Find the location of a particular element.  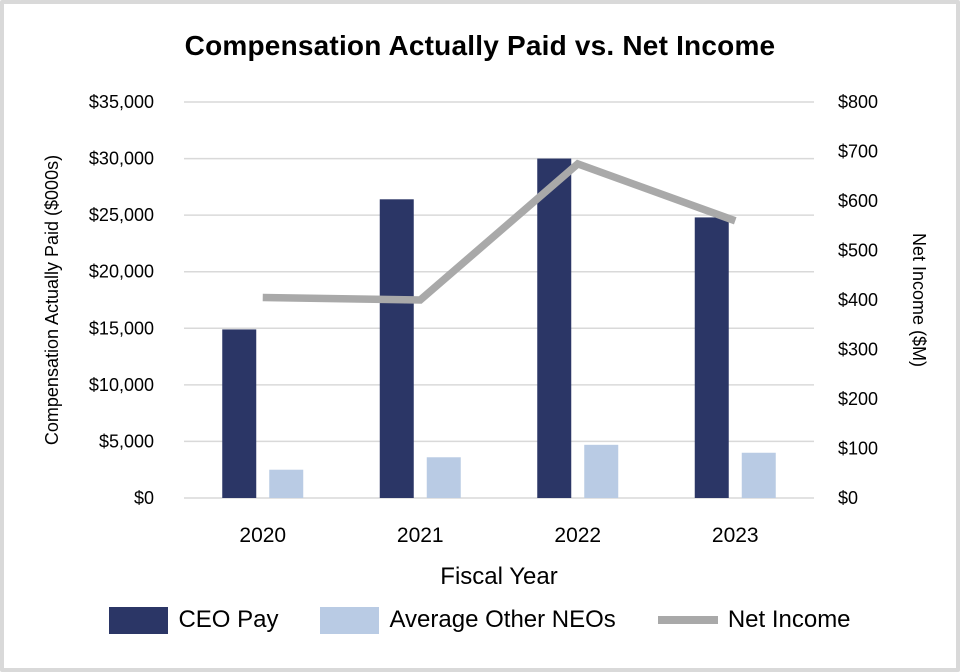

x-axis-tick-label: 2021 is located at coordinates (420, 535).